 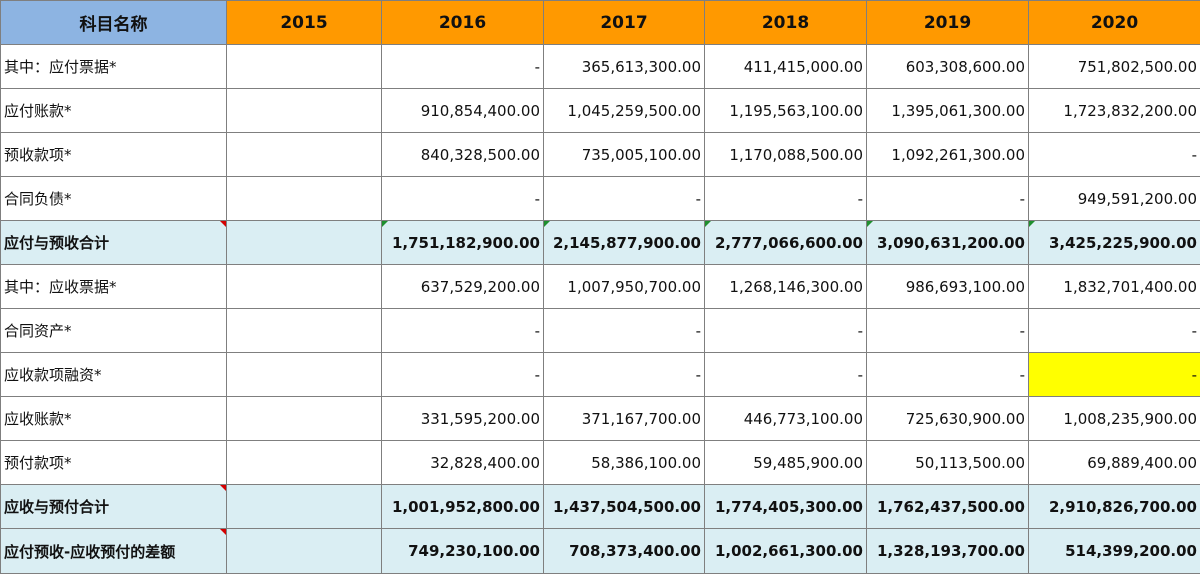 I want to click on row-label: 其中：应付票据*, so click(x=114, y=67).